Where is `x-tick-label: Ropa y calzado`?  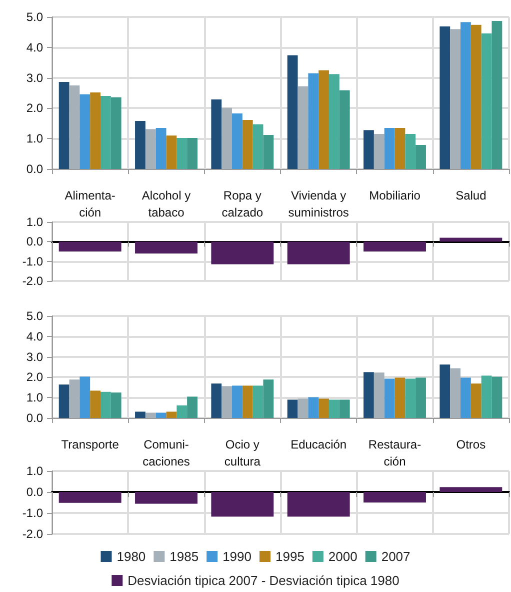 x-tick-label: Ropa y calzado is located at coordinates (243, 204).